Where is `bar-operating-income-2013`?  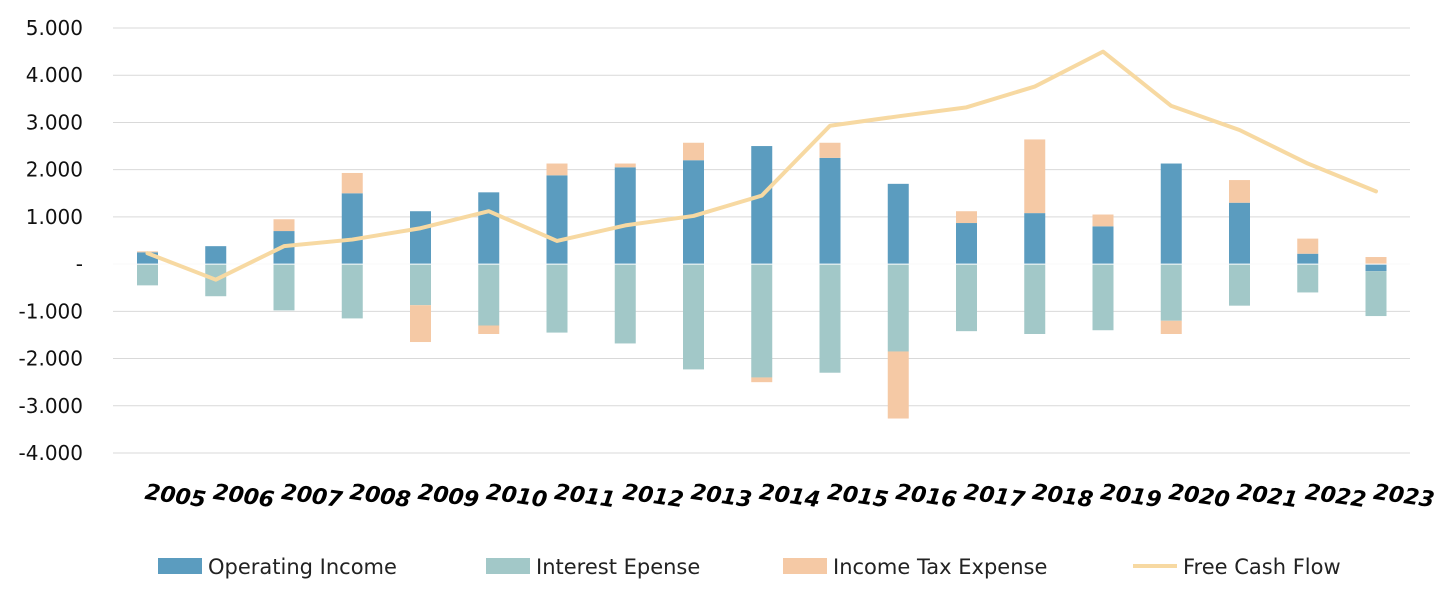
bar-operating-income-2013 is located at coordinates (693, 212).